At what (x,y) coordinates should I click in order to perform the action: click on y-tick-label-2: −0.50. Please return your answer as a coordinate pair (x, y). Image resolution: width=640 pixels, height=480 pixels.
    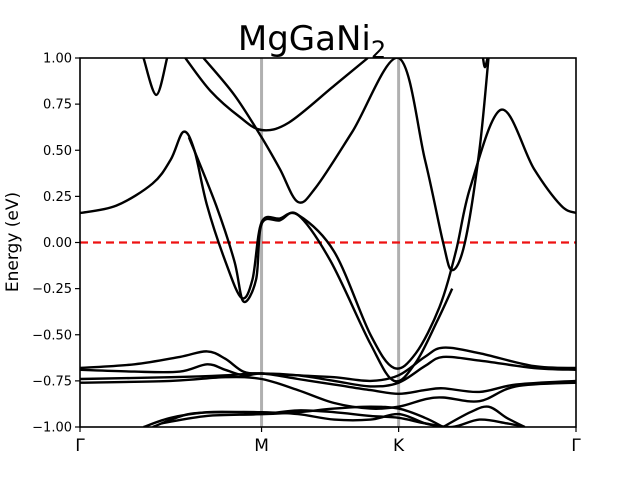
    Looking at the image, I should click on (52, 335).